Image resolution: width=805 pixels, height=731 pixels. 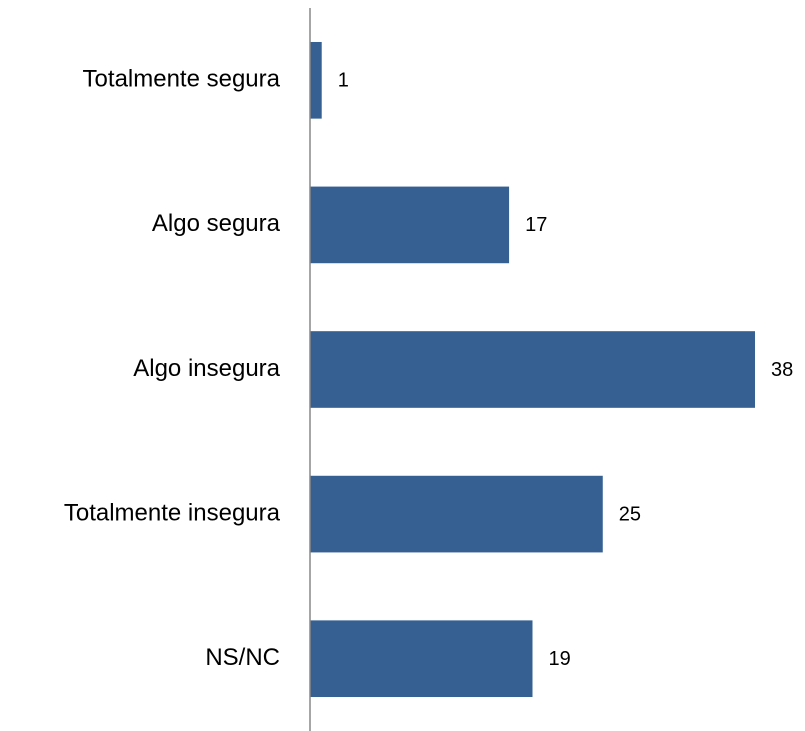 I want to click on category-label: NS/NC, so click(x=242, y=657).